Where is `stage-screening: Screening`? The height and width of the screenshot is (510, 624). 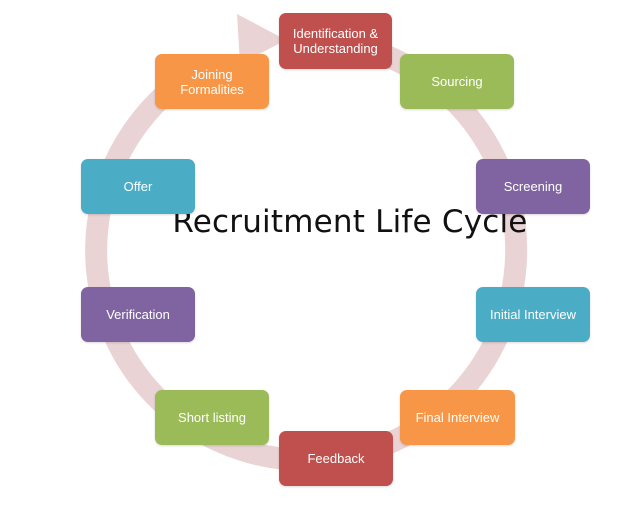 stage-screening: Screening is located at coordinates (533, 186).